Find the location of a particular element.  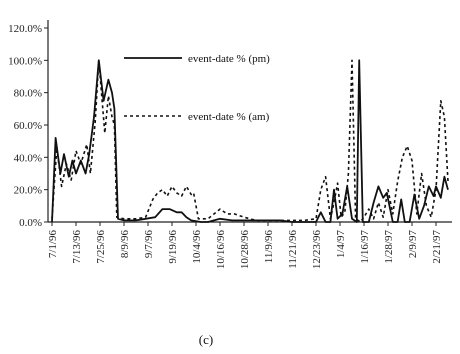

x-tick-label: 2/9/97 is located at coordinates (413, 244).